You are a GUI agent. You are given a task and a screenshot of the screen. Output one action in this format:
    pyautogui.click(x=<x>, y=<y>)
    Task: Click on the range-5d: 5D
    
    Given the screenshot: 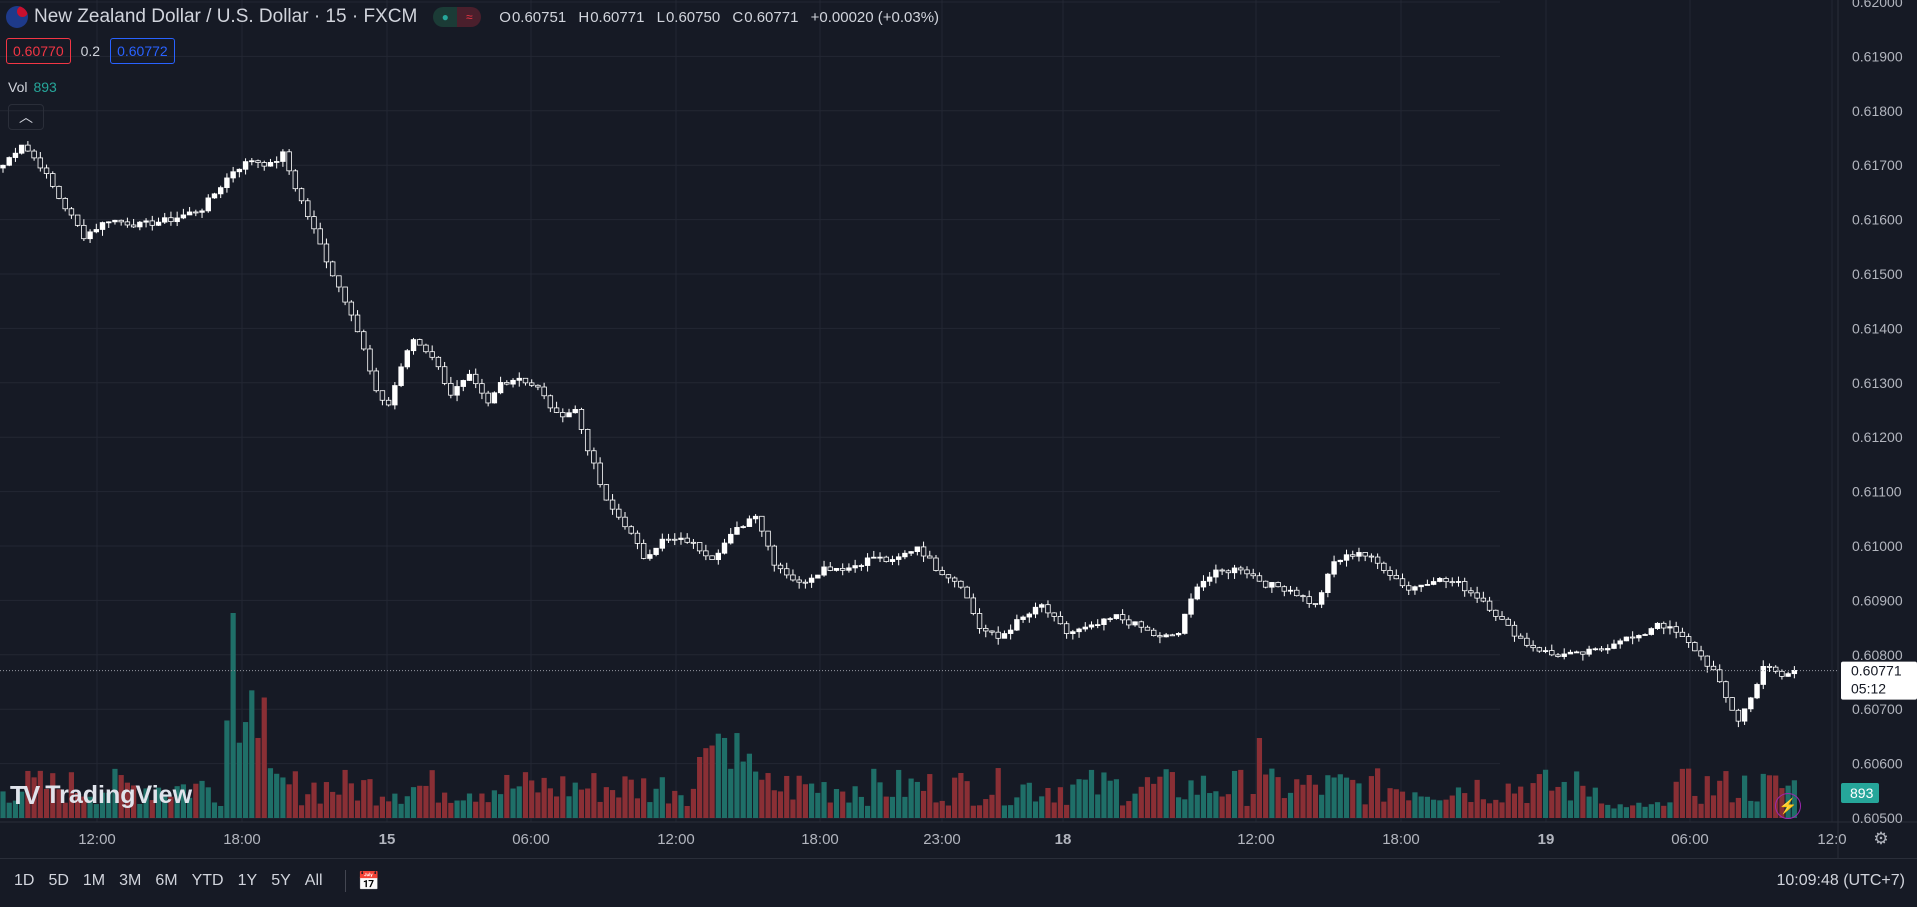 What is the action you would take?
    pyautogui.click(x=58, y=880)
    